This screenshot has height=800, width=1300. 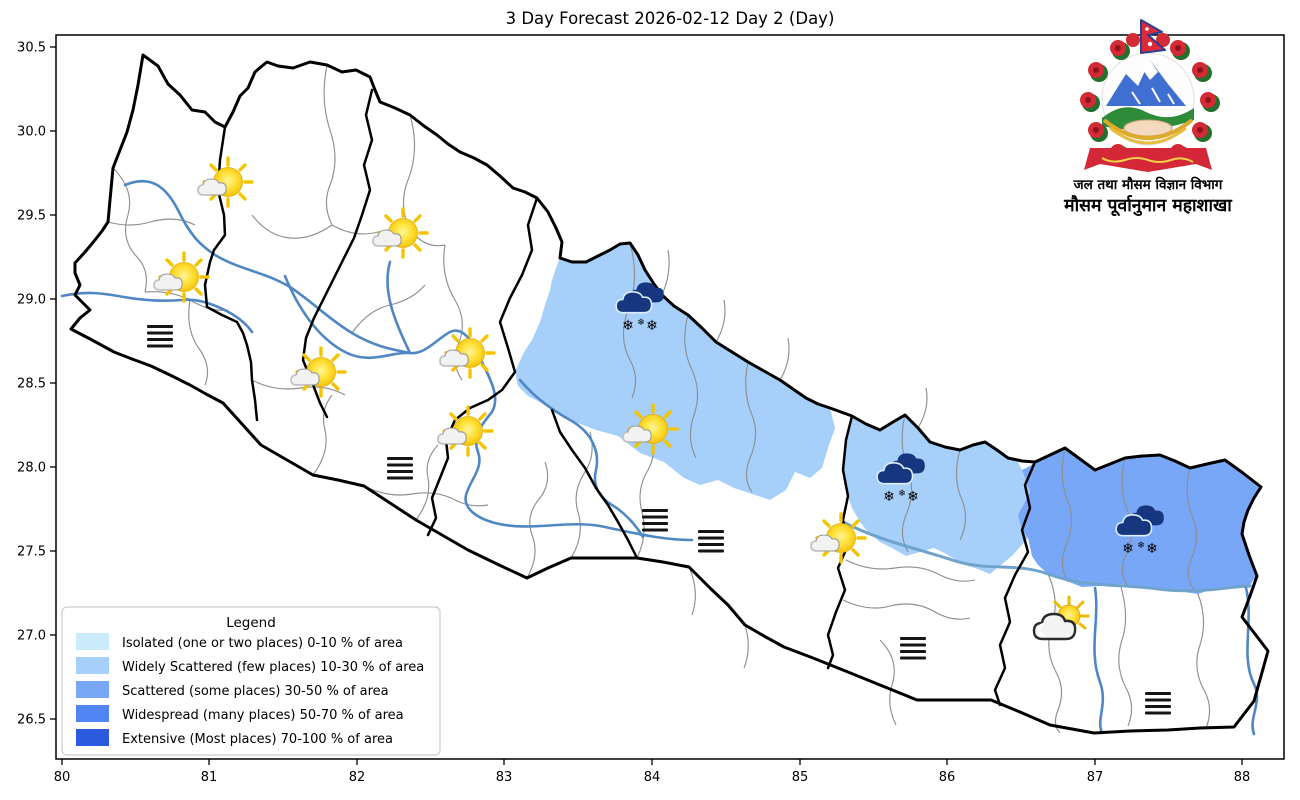 What do you see at coordinates (1242, 777) in the screenshot?
I see `x-tick-label: 88` at bounding box center [1242, 777].